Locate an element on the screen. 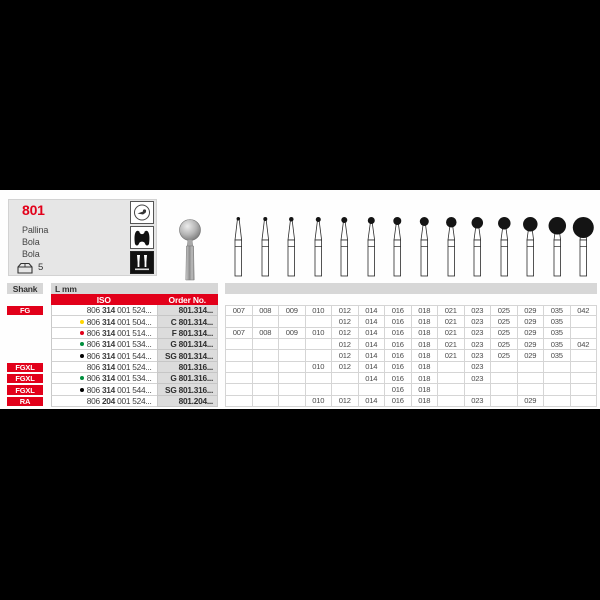 This screenshot has height=600, width=600. size-grid: 010 012 014 016 018 023 029 is located at coordinates (411, 401).